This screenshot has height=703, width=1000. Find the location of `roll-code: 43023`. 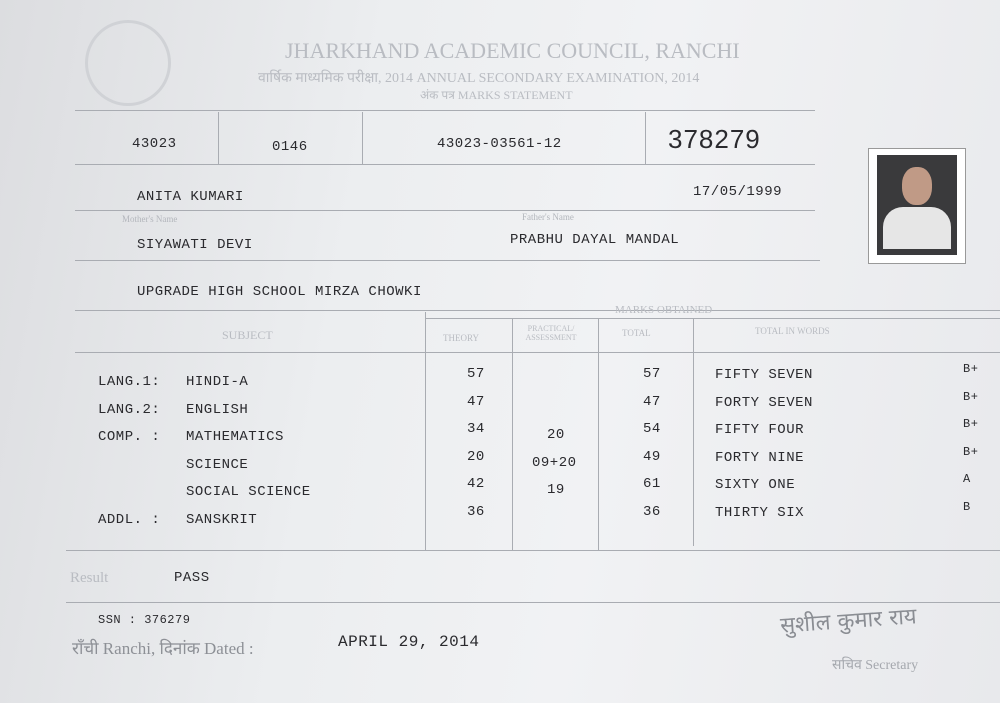

roll-code: 43023 is located at coordinates (154, 144).